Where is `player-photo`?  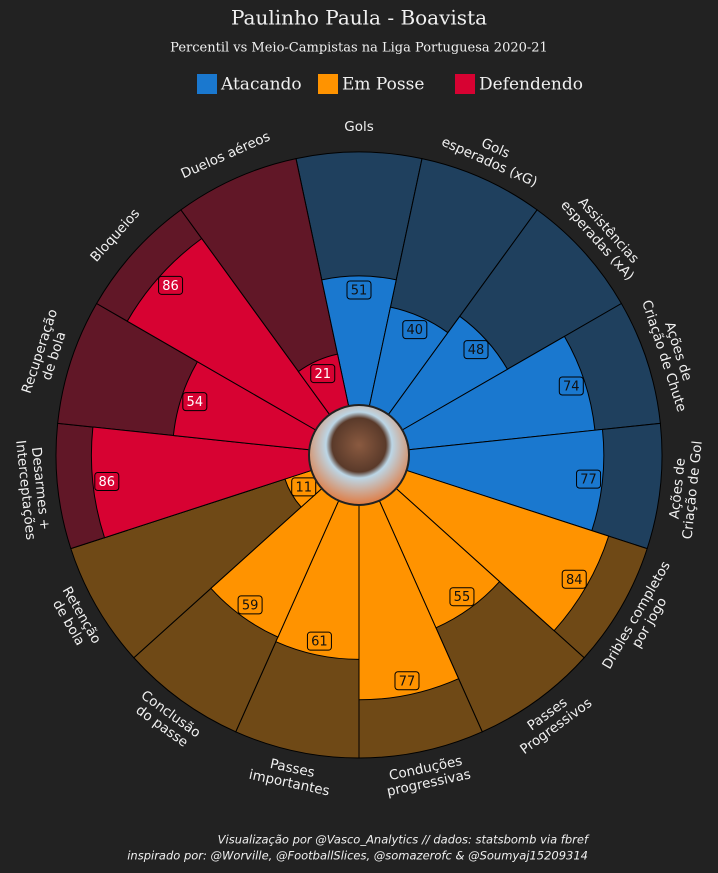 player-photo is located at coordinates (359, 455).